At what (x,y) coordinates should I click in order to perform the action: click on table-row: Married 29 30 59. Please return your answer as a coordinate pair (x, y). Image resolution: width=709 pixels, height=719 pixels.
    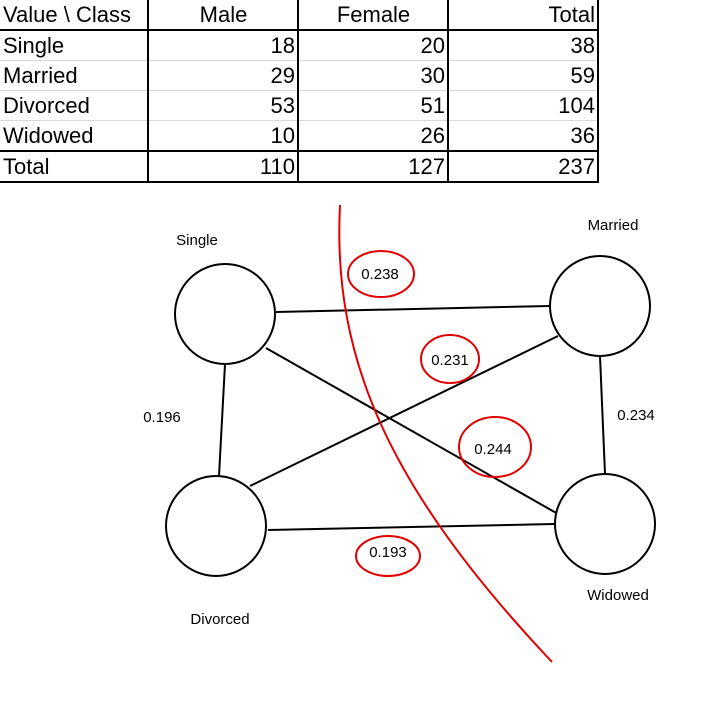
    Looking at the image, I should click on (299, 75).